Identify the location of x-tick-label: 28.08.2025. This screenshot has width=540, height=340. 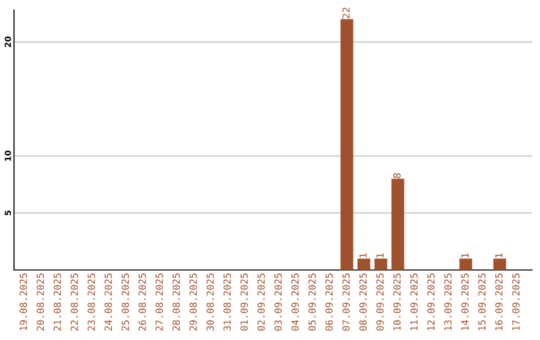
(176, 302).